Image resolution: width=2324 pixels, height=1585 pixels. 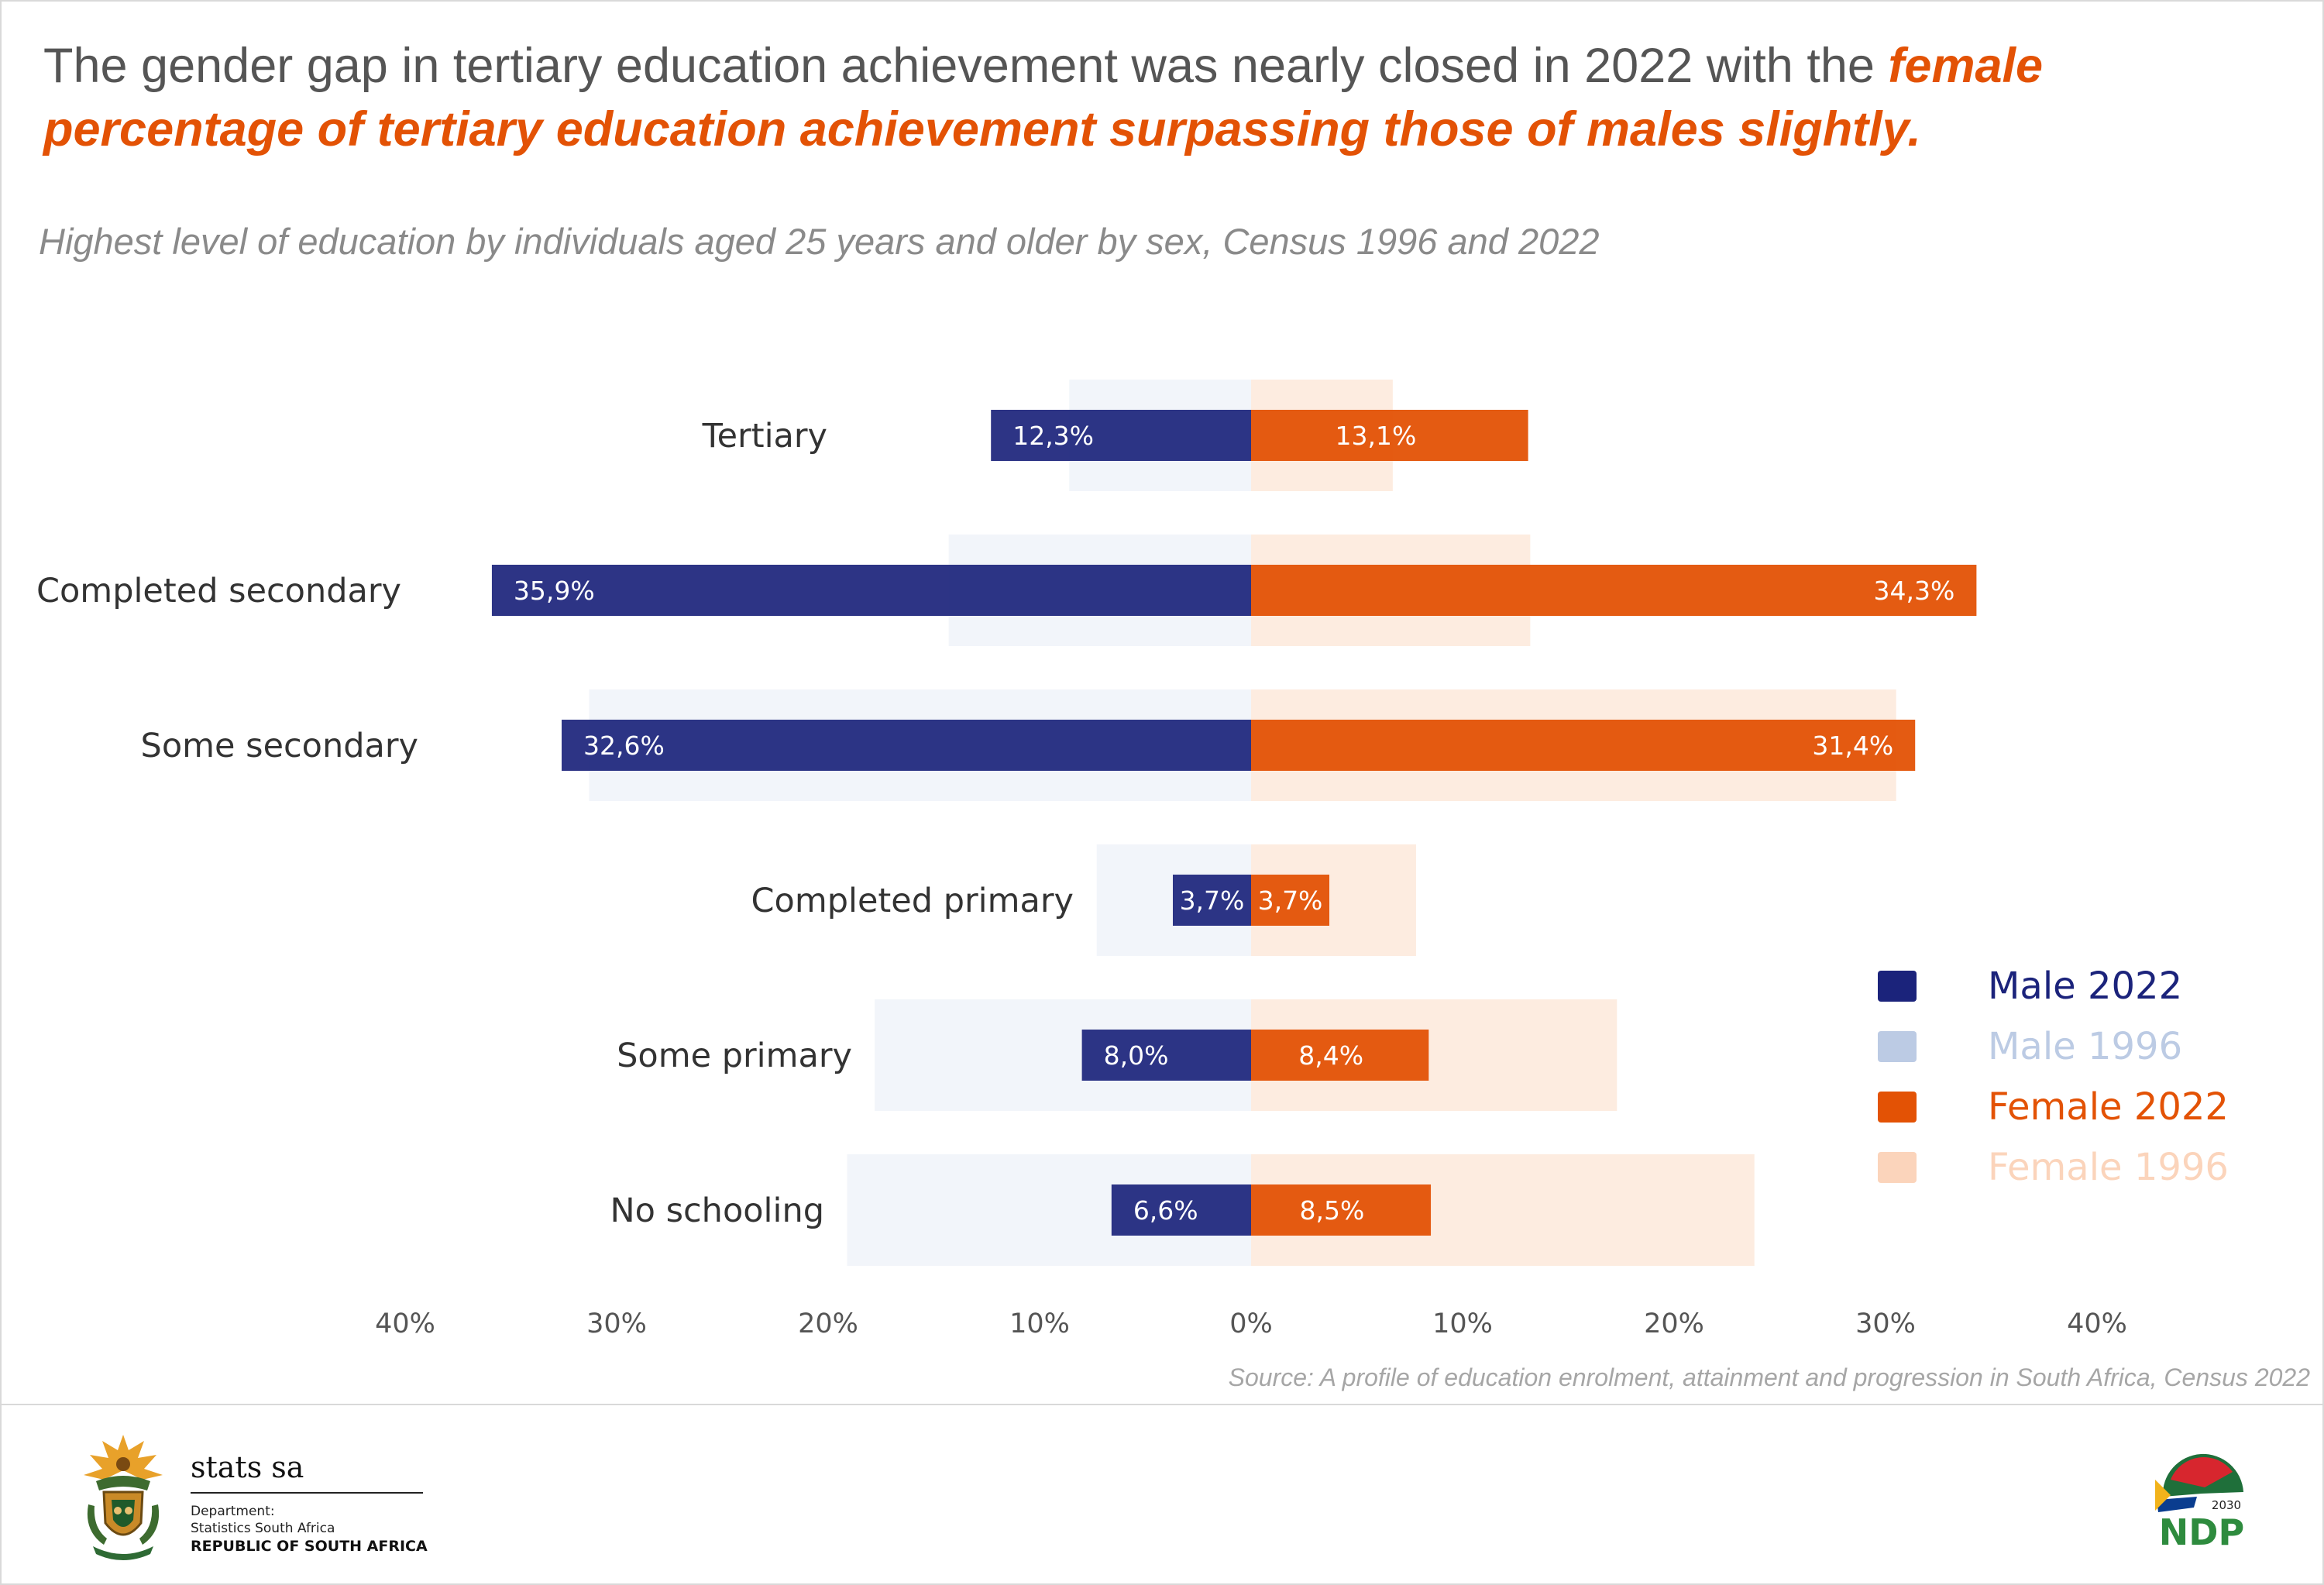 What do you see at coordinates (2085, 986) in the screenshot?
I see `legend-label: Male 2022` at bounding box center [2085, 986].